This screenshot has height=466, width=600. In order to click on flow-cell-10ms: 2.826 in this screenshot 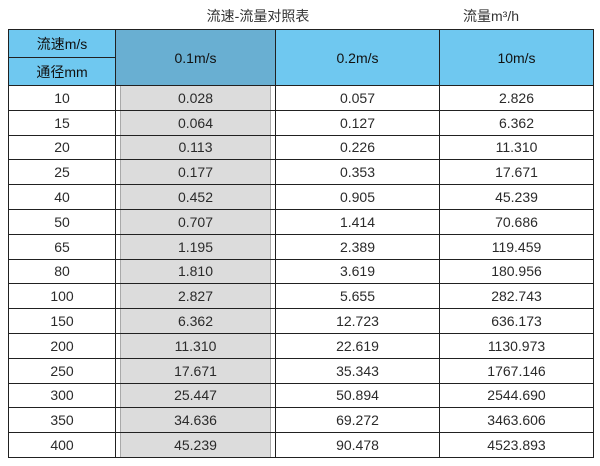, I will do `click(516, 98)`.